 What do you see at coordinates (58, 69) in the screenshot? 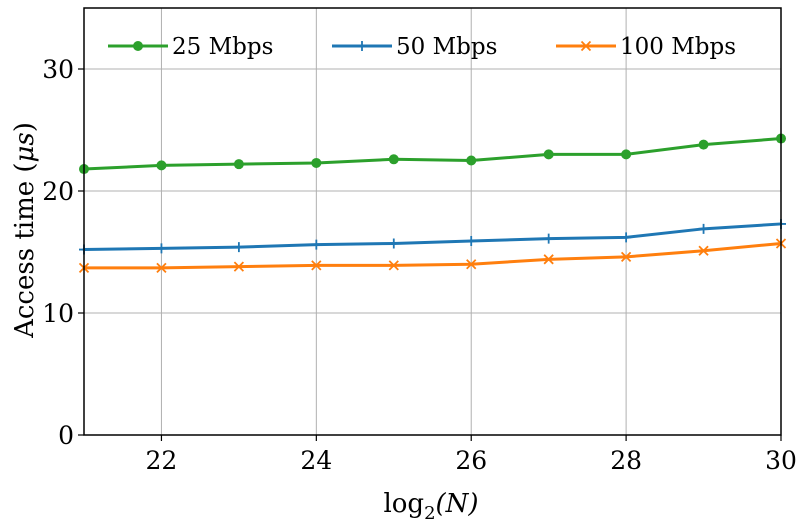
I see `y-tick-label: 30` at bounding box center [58, 69].